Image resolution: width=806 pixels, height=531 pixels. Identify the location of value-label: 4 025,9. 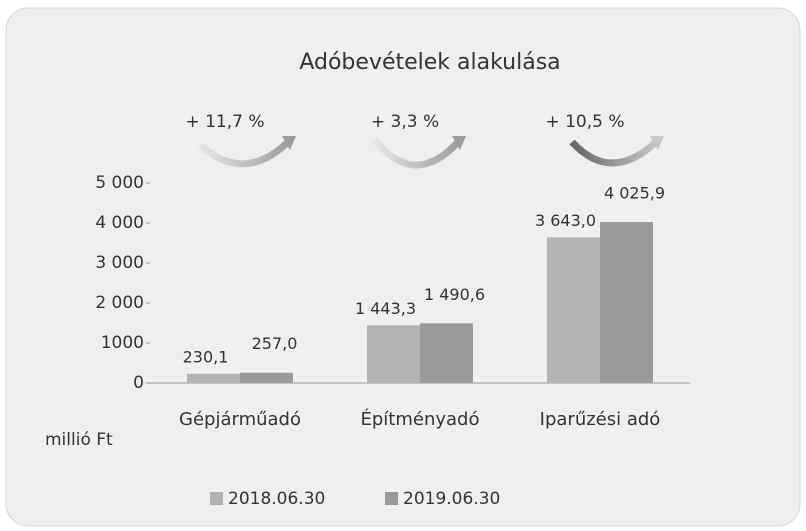
(634, 192).